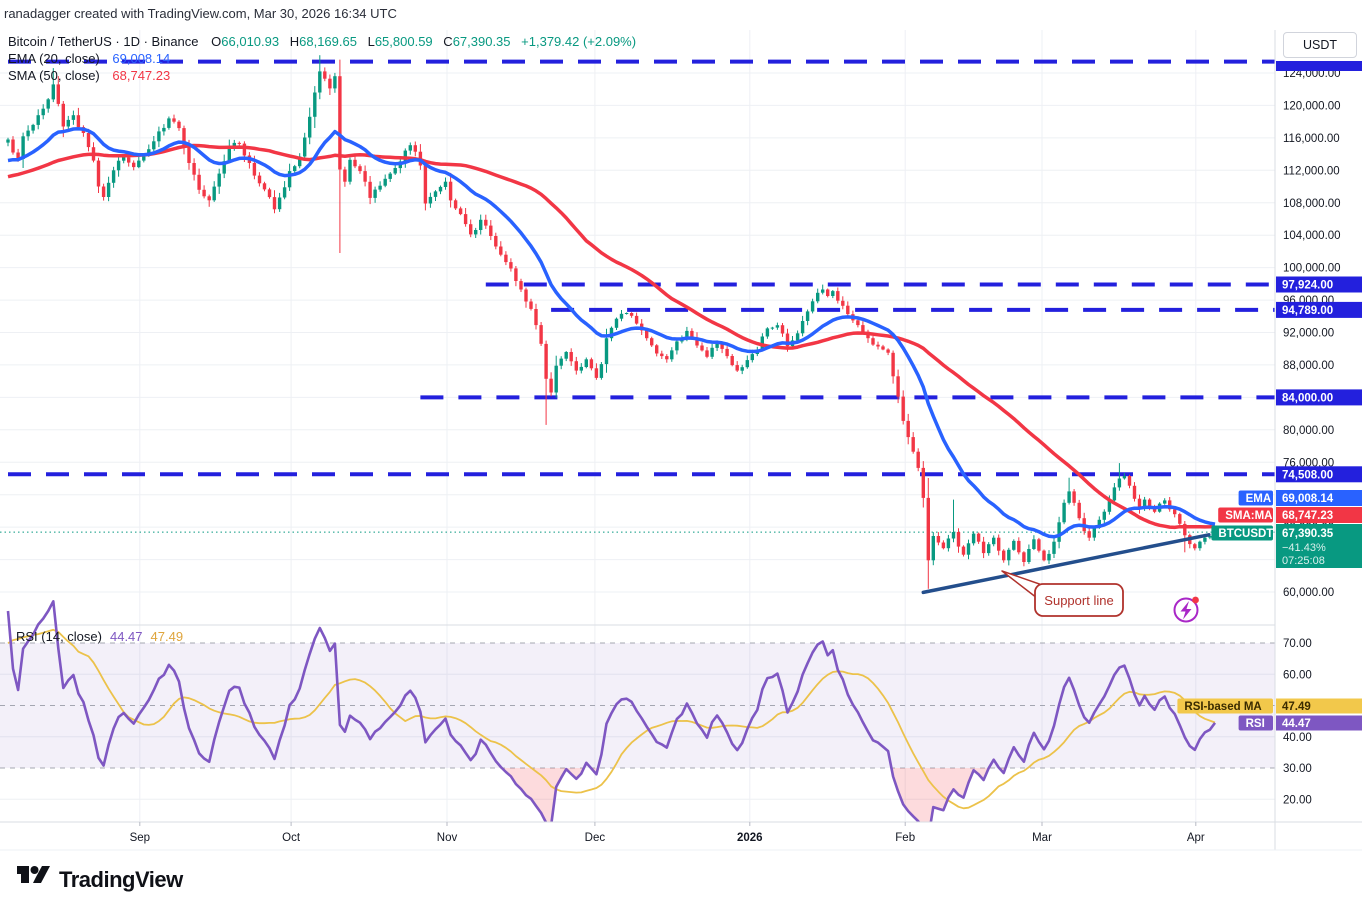  What do you see at coordinates (667, 833) in the screenshot?
I see `time-axis: Sep Oct Nov Dec 2026 Feb Mar Apr` at bounding box center [667, 833].